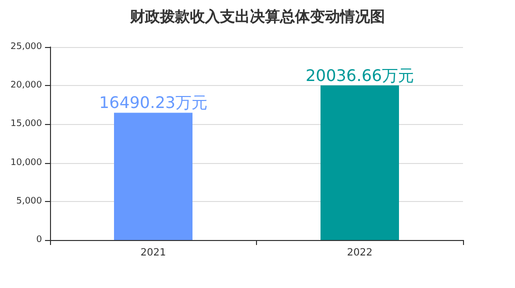 Image resolution: width=515 pixels, height=288 pixels. What do you see at coordinates (257, 17) in the screenshot?
I see `chart-title: 财政拨款收入支出决算总体变动情况图` at bounding box center [257, 17].